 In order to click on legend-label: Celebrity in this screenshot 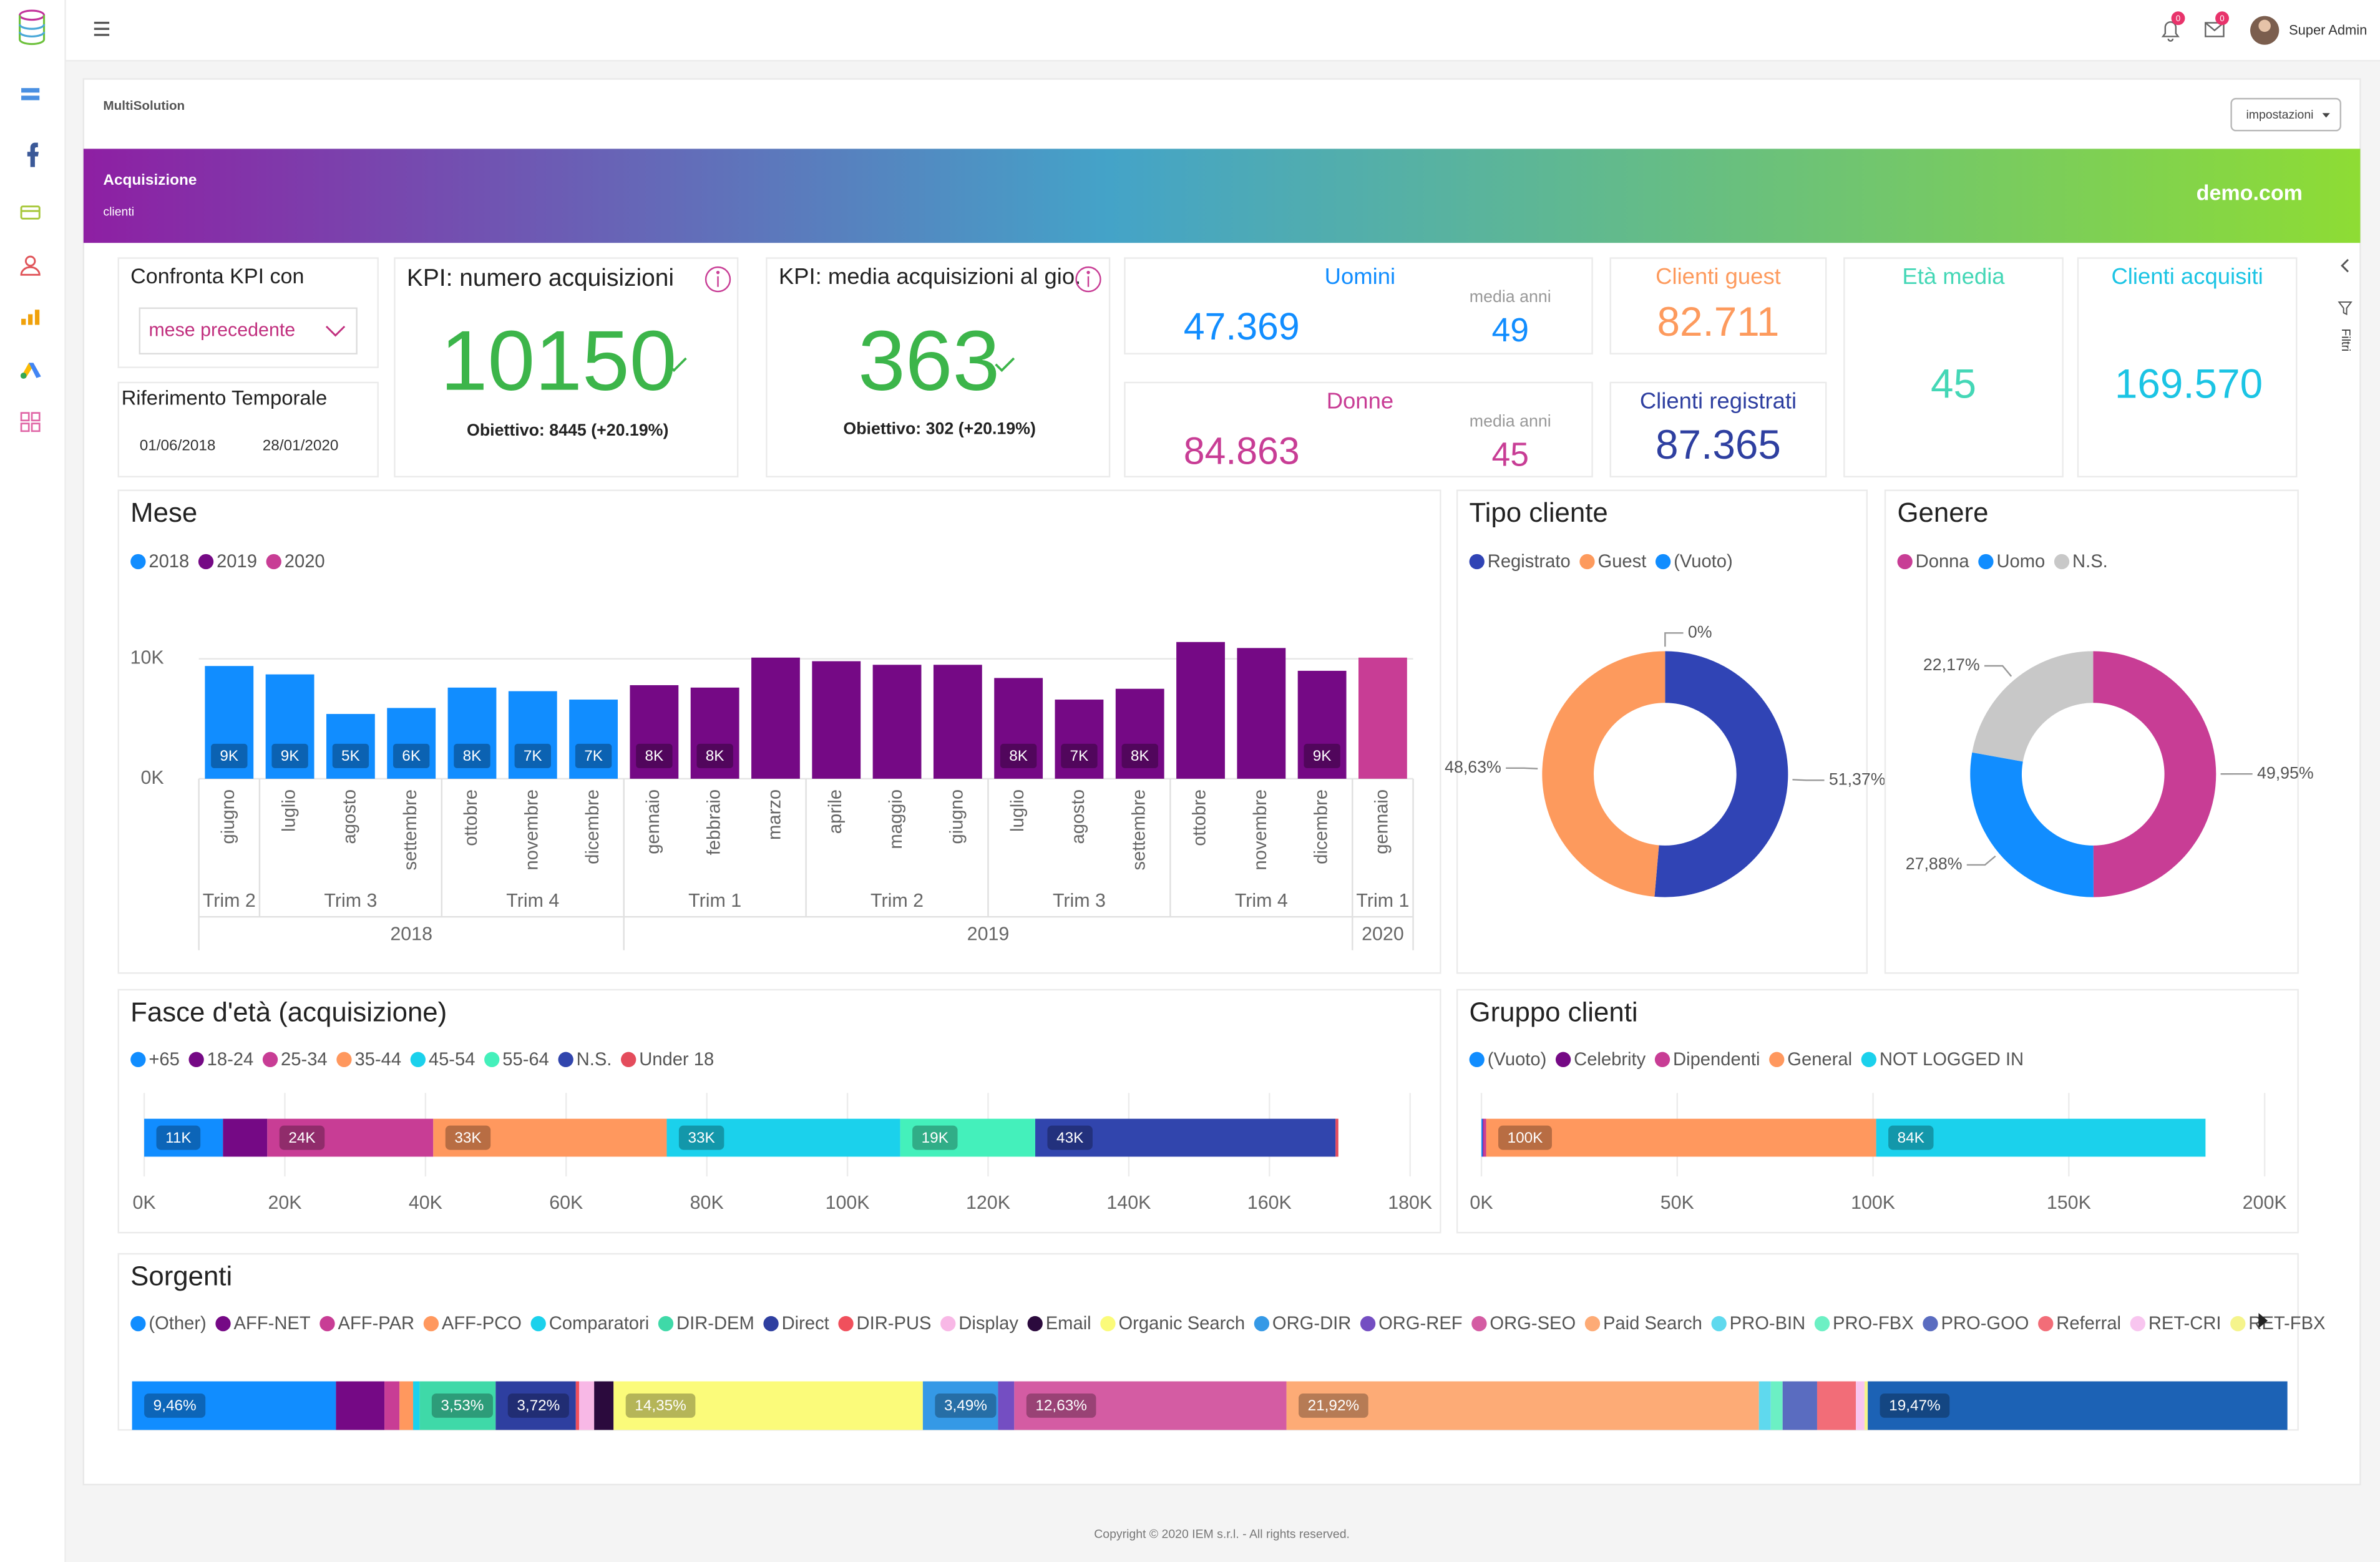, I will do `click(1610, 1060)`.